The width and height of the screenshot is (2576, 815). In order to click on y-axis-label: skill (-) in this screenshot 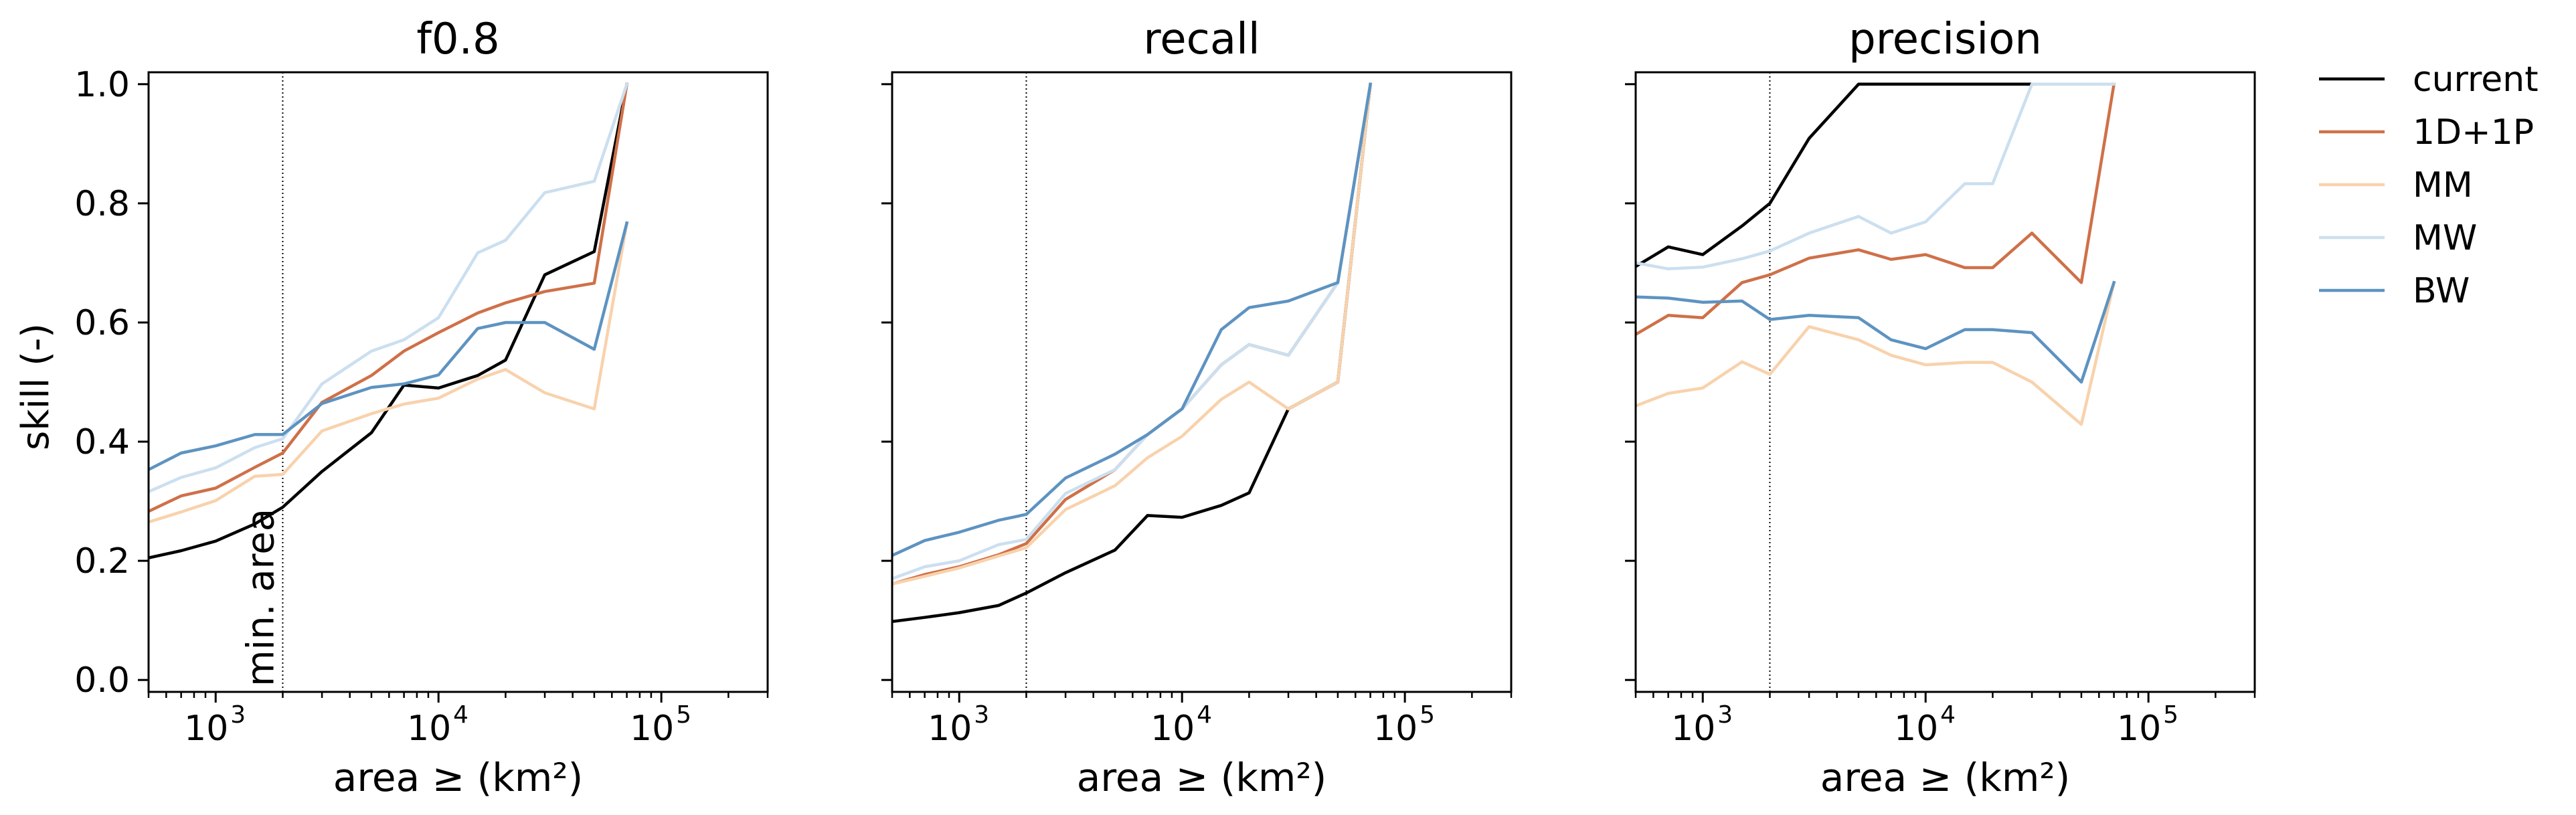, I will do `click(36, 386)`.